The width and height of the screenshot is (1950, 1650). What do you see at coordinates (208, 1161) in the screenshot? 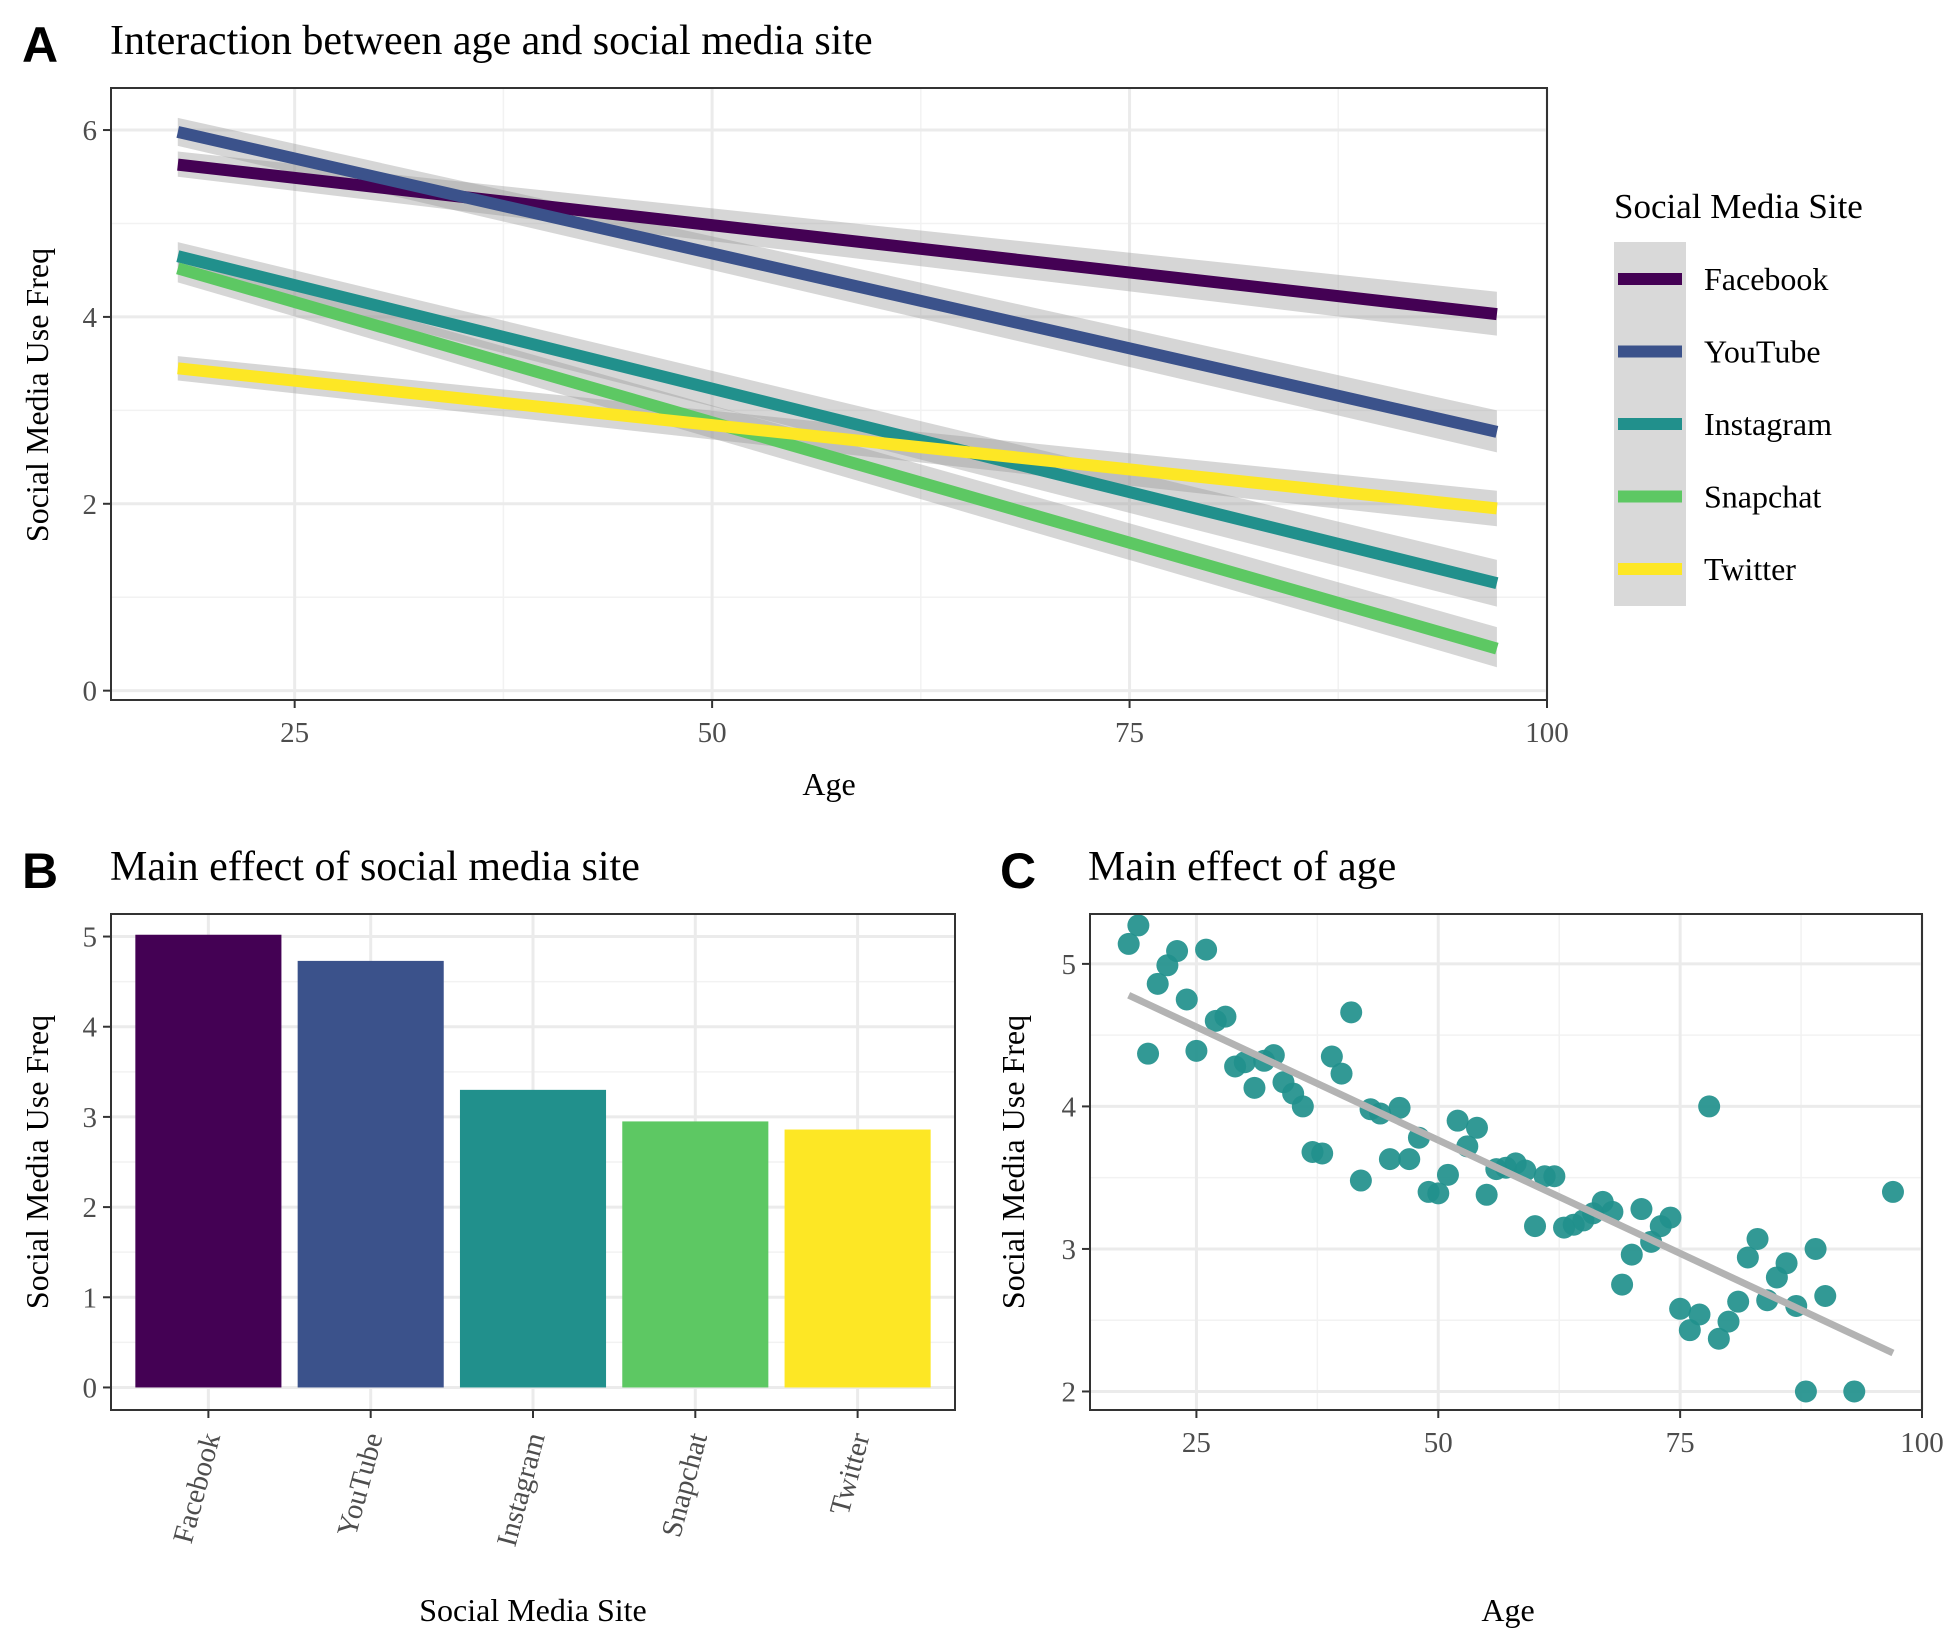
I see `bar-facebook` at bounding box center [208, 1161].